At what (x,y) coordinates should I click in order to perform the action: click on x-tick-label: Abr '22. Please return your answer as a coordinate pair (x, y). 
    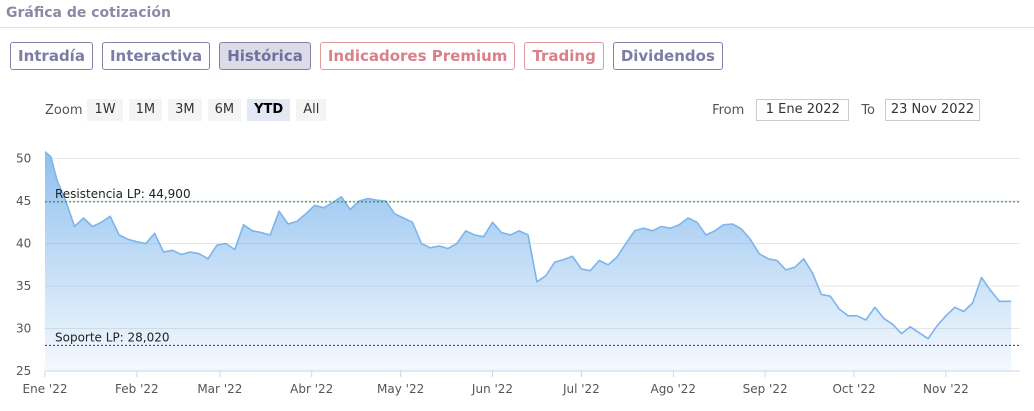
    Looking at the image, I should click on (311, 389).